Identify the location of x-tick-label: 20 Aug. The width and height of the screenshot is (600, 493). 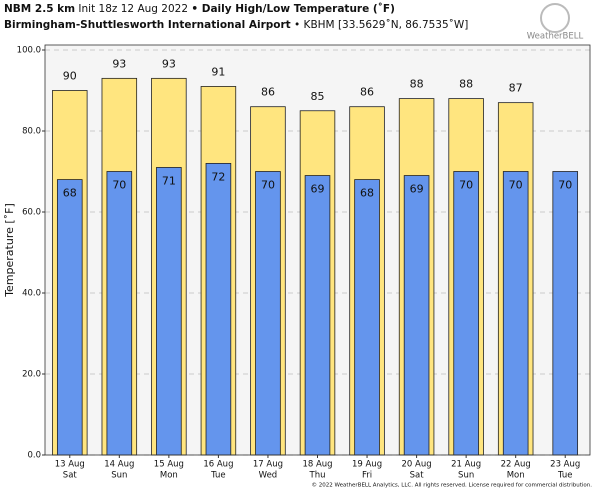
(417, 465).